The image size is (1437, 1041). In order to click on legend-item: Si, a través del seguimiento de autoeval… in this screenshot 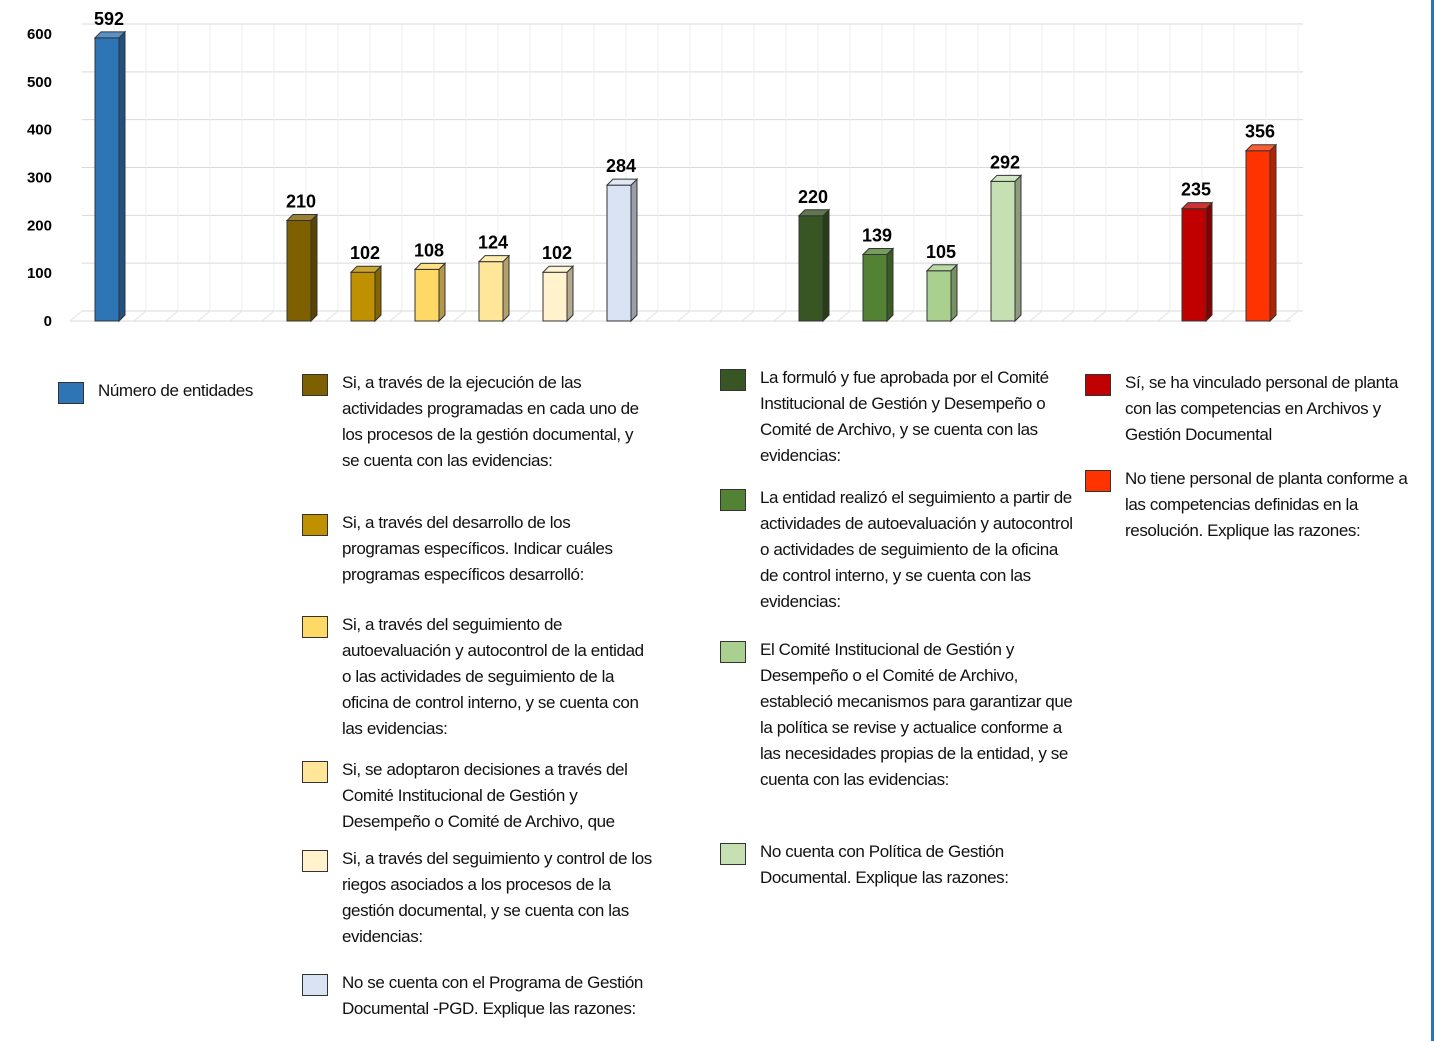, I will do `click(477, 677)`.